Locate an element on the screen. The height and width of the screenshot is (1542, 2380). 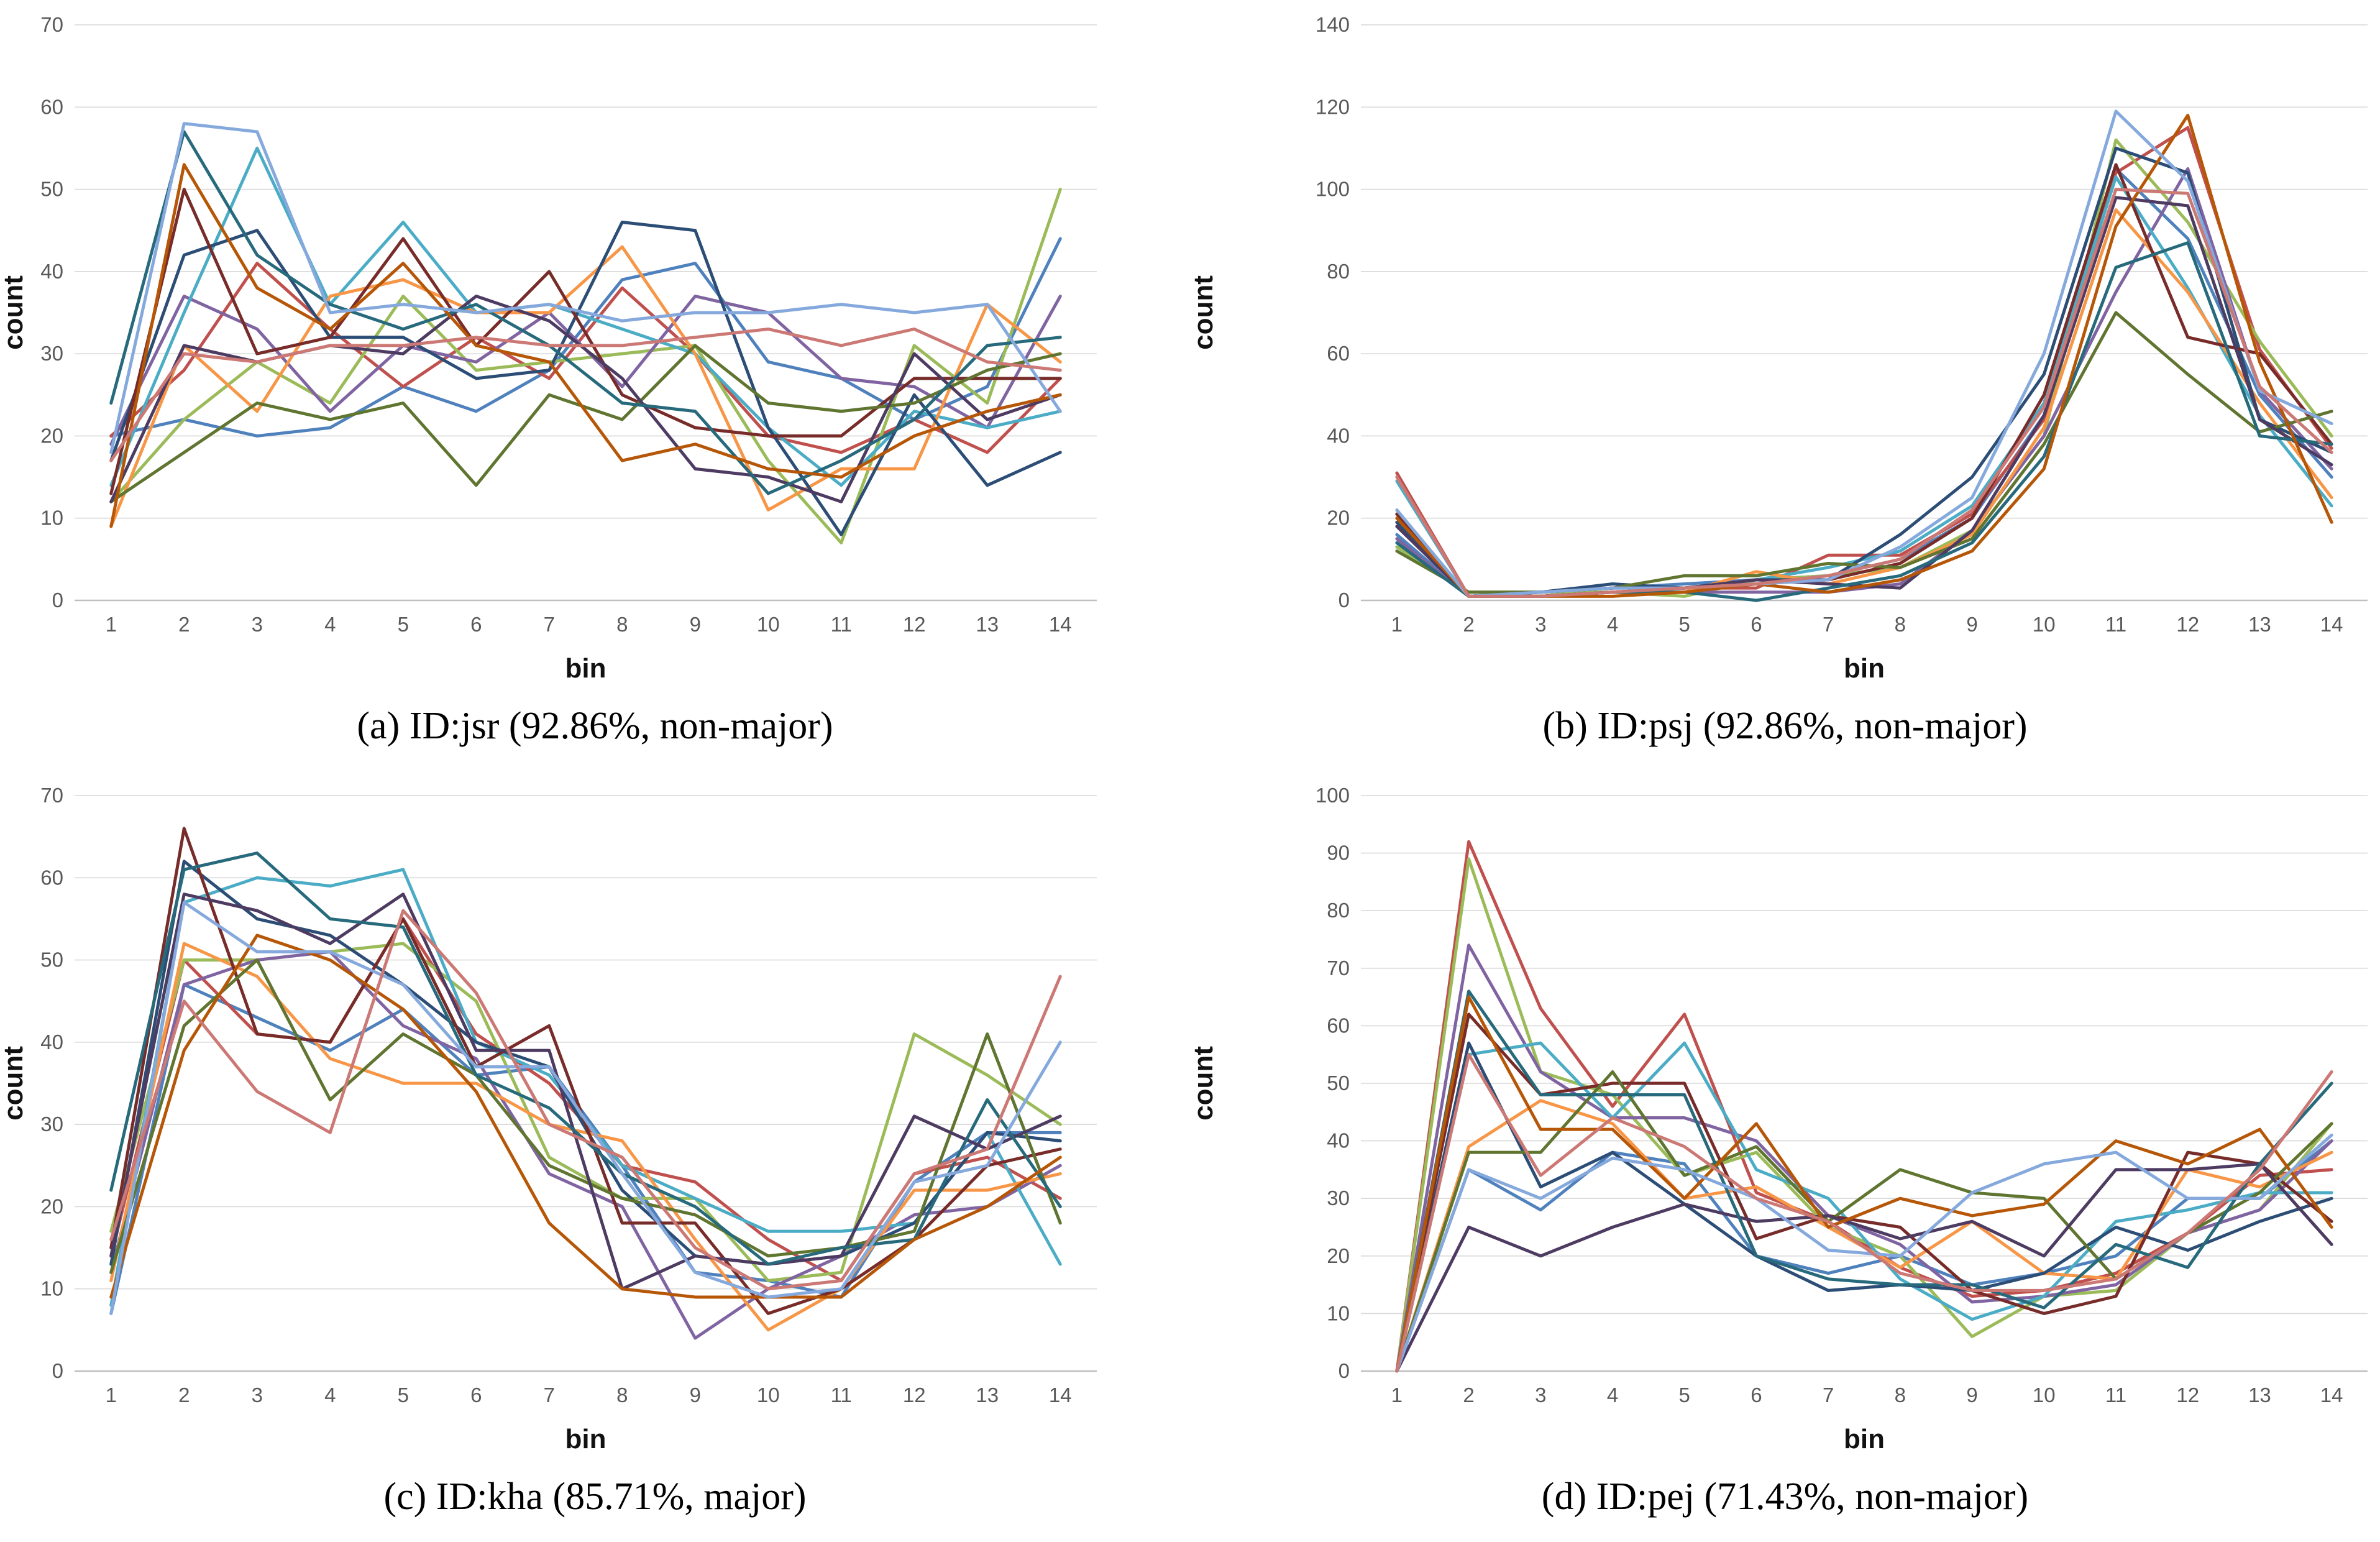
series-line-darkcyan is located at coordinates (1864, 1181).